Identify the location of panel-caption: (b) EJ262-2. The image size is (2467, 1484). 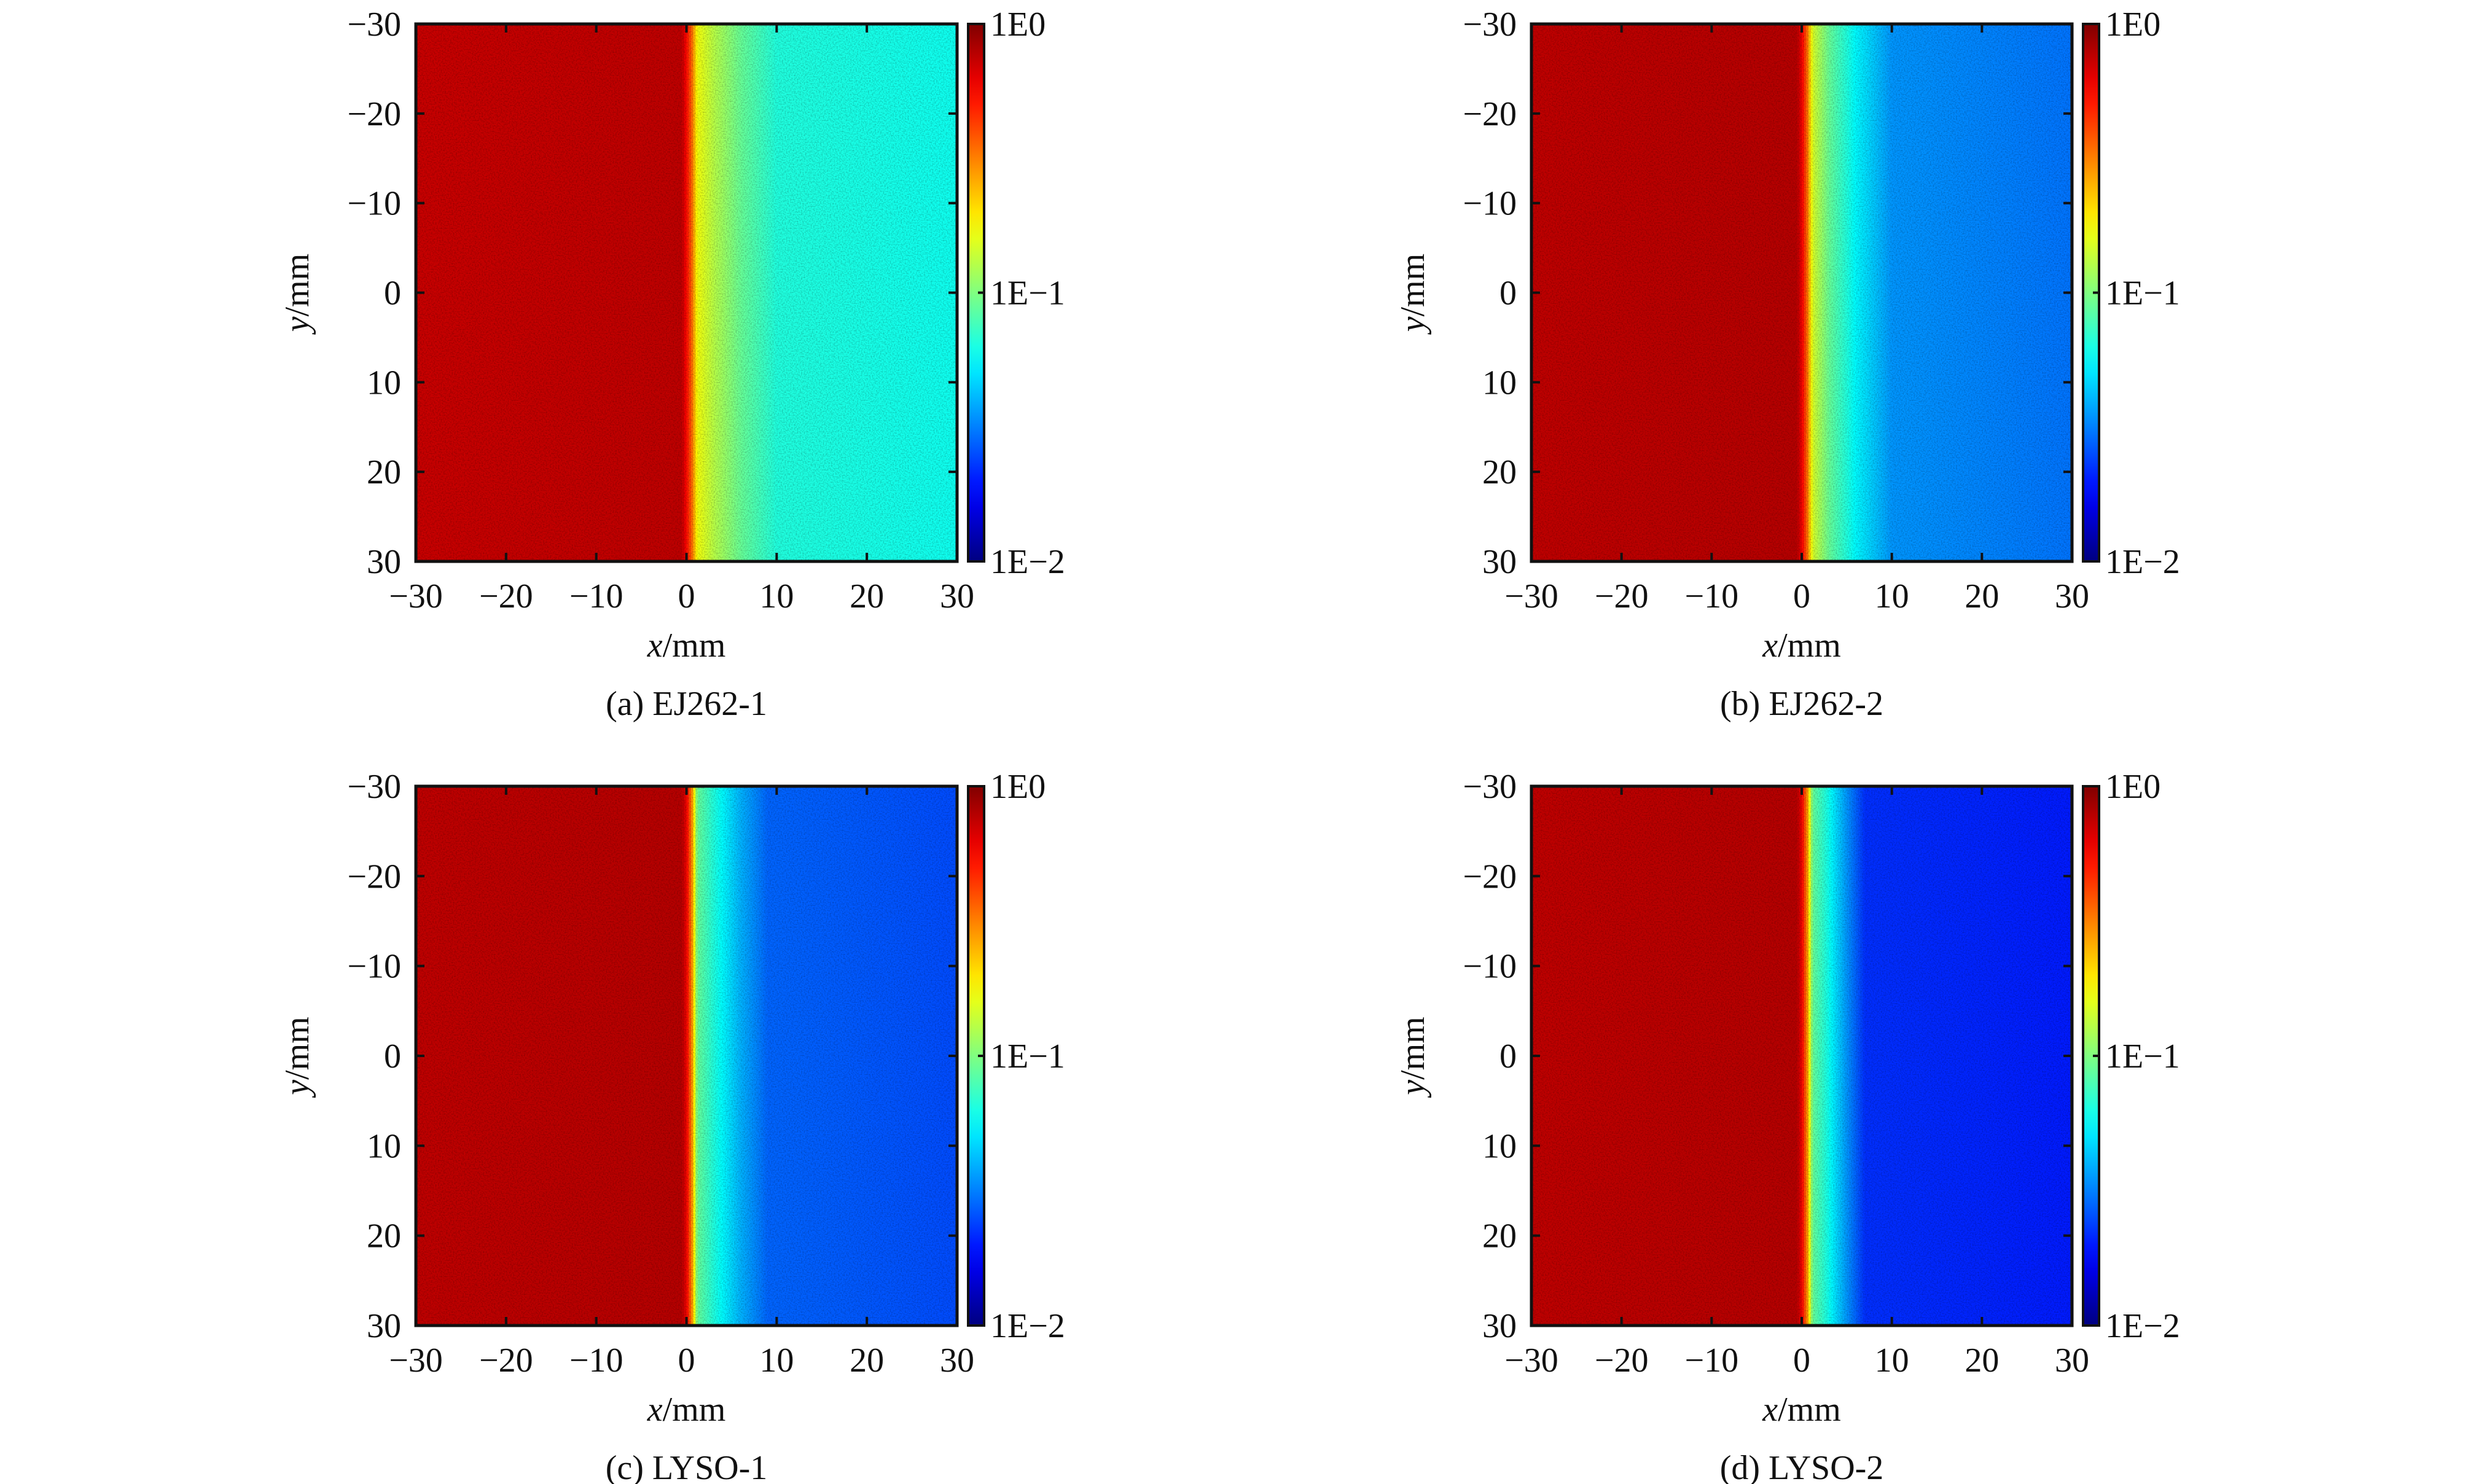
(1801, 704).